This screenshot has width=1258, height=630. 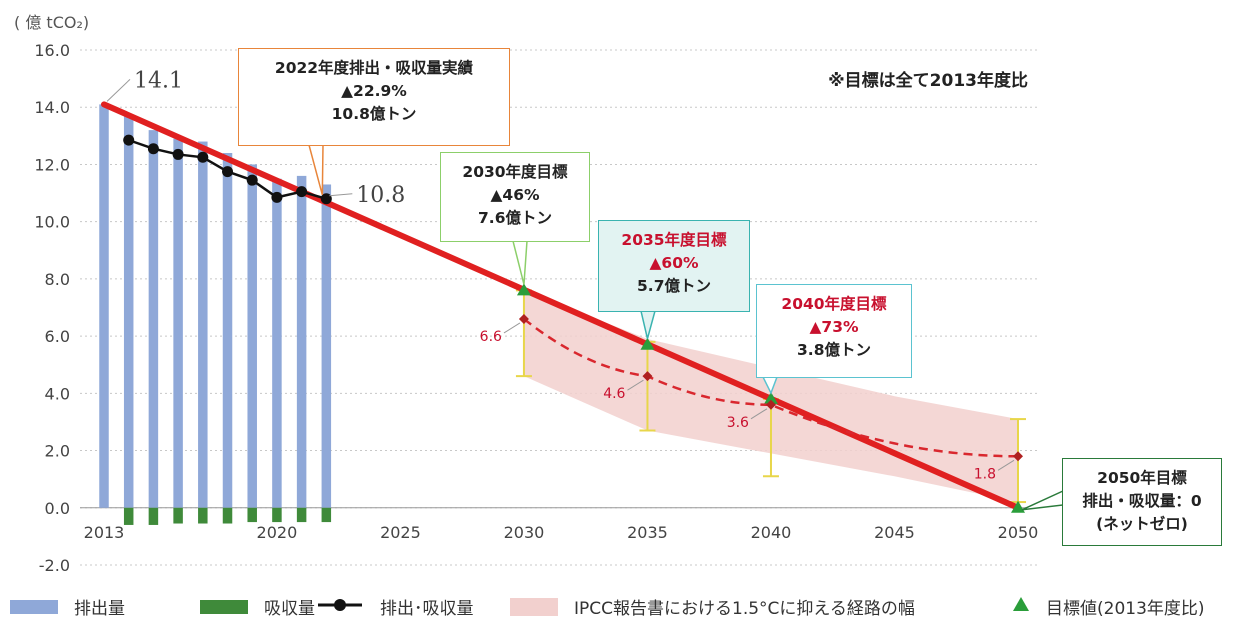 I want to click on y-tick-label: 10.0, so click(x=52, y=222).